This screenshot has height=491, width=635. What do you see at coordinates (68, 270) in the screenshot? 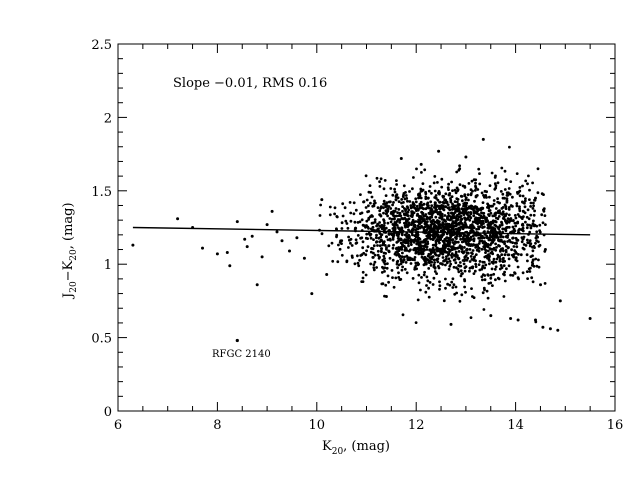
I see `y-axis-title-k: −K` at bounding box center [68, 270].